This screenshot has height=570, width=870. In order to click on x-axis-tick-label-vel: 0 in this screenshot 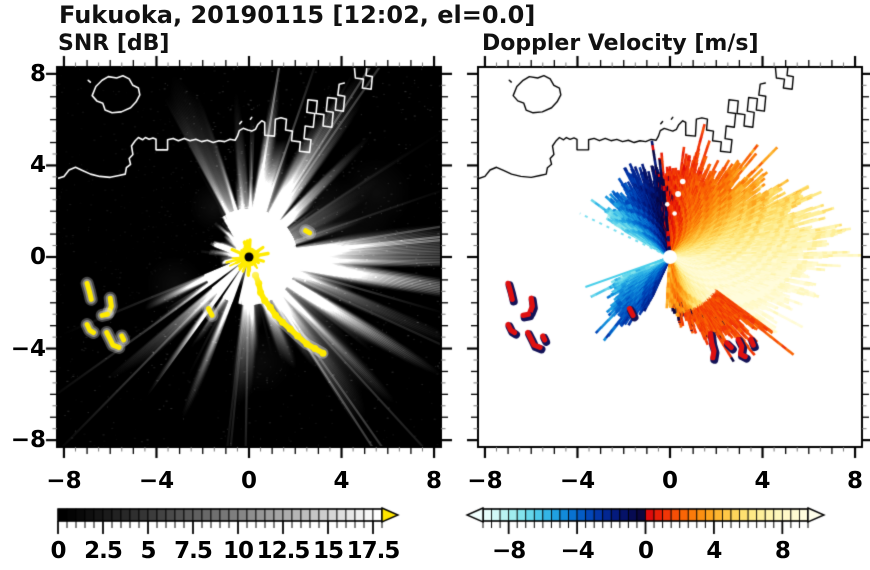, I will do `click(670, 481)`.